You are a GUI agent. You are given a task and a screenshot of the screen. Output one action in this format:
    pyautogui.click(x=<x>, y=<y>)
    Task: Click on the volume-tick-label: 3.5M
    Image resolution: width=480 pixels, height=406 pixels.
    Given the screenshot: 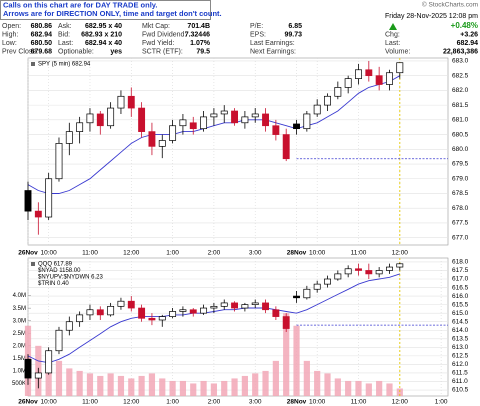 What is the action you would take?
    pyautogui.click(x=19, y=309)
    